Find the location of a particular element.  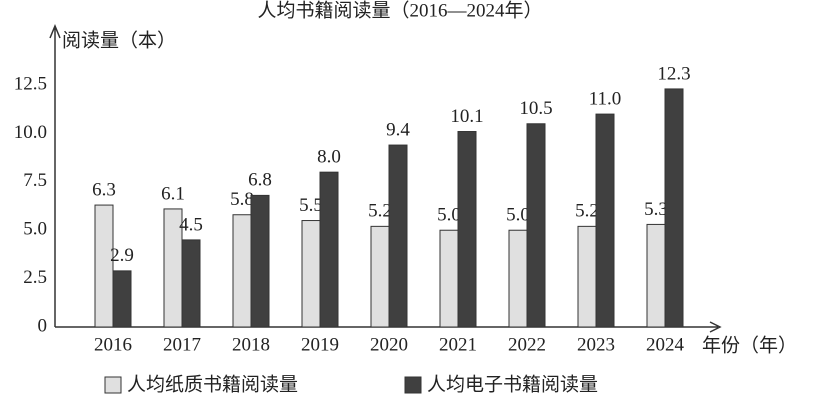

x-tick-label: 2017 is located at coordinates (182, 344).